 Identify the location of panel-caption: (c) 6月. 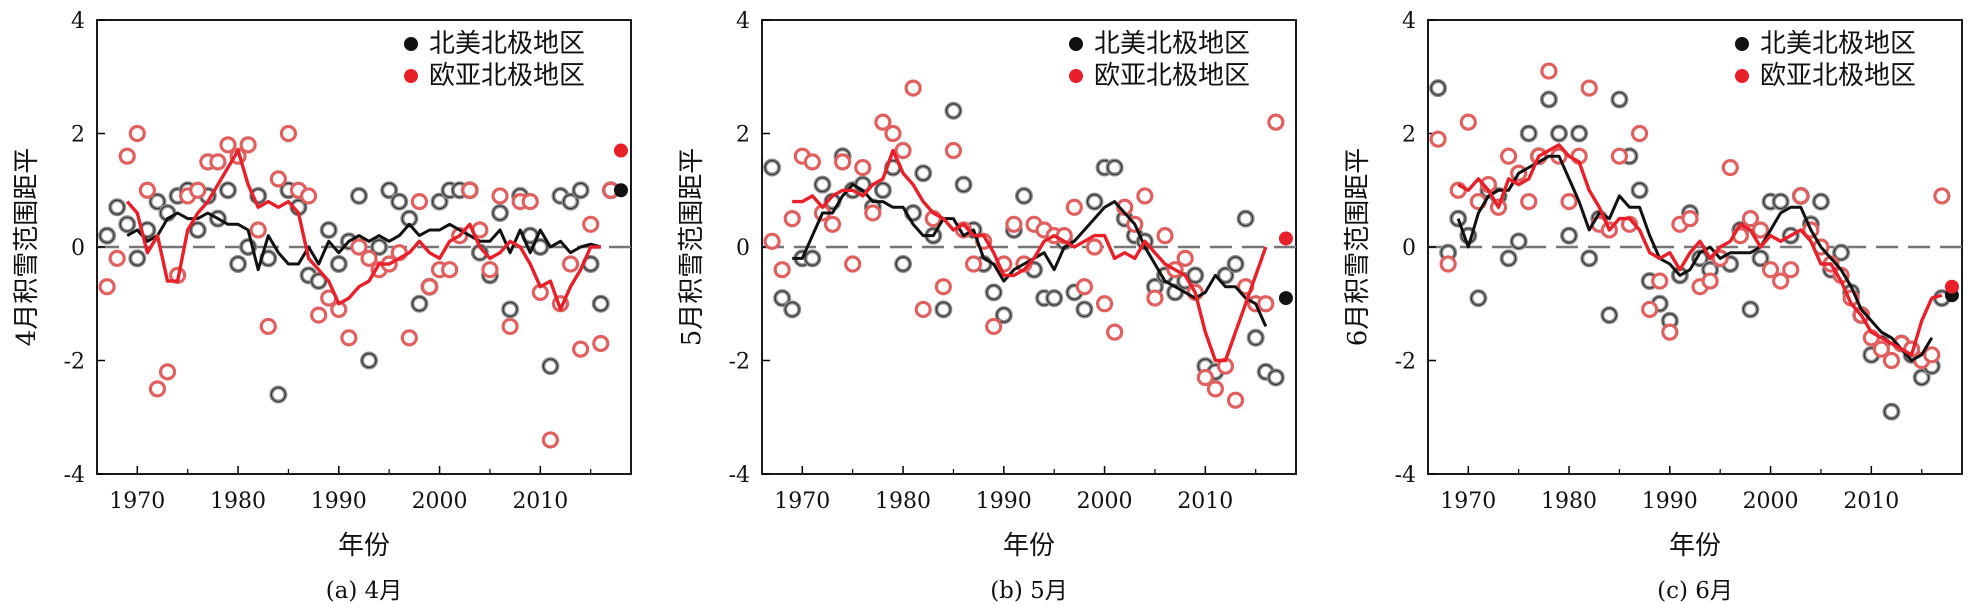
(1695, 591).